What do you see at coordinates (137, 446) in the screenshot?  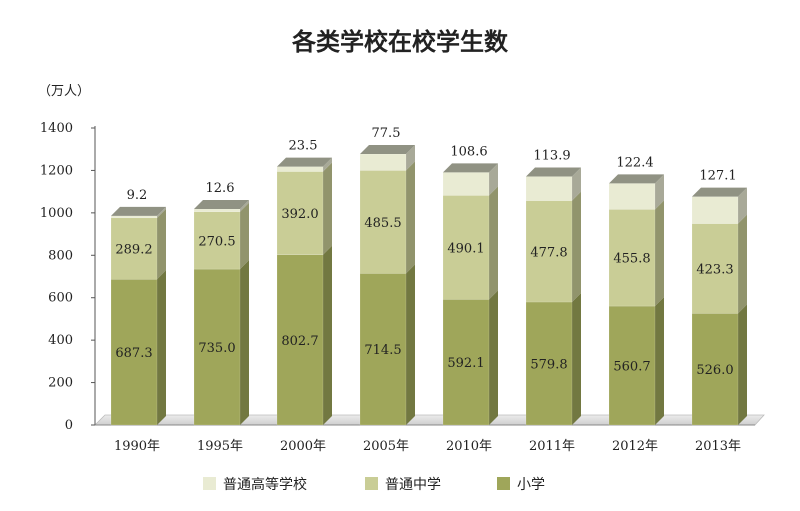 I see `x-tick-label: 1990年` at bounding box center [137, 446].